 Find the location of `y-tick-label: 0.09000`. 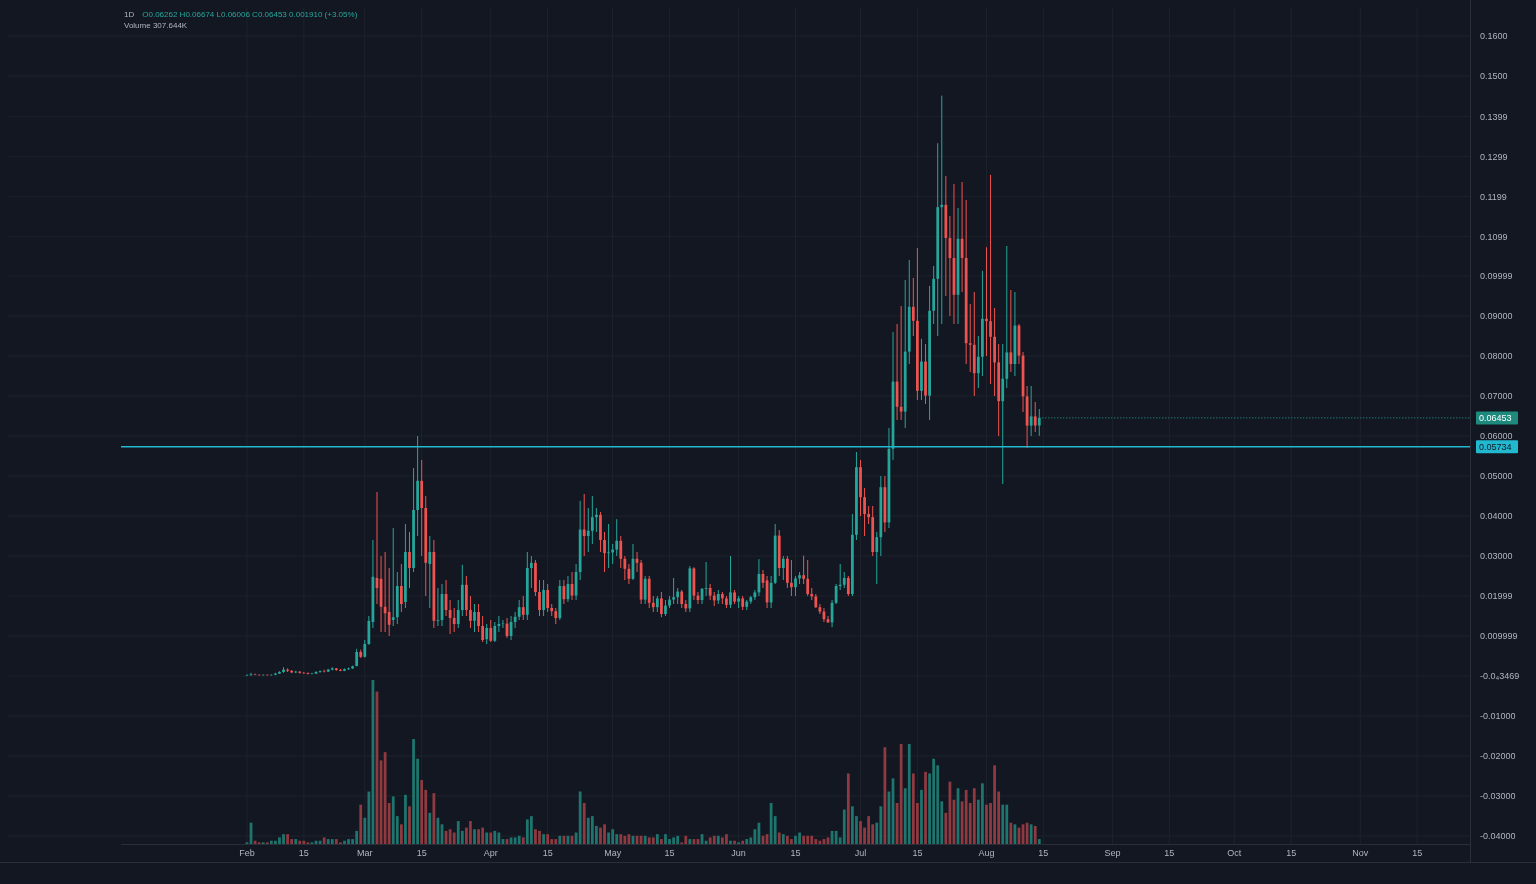

y-tick-label: 0.09000 is located at coordinates (1496, 316).